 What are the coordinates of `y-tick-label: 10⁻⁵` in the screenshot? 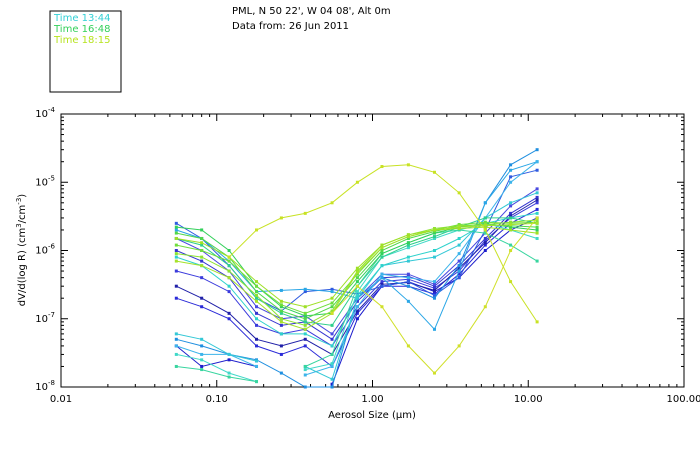 It's located at (45, 181).